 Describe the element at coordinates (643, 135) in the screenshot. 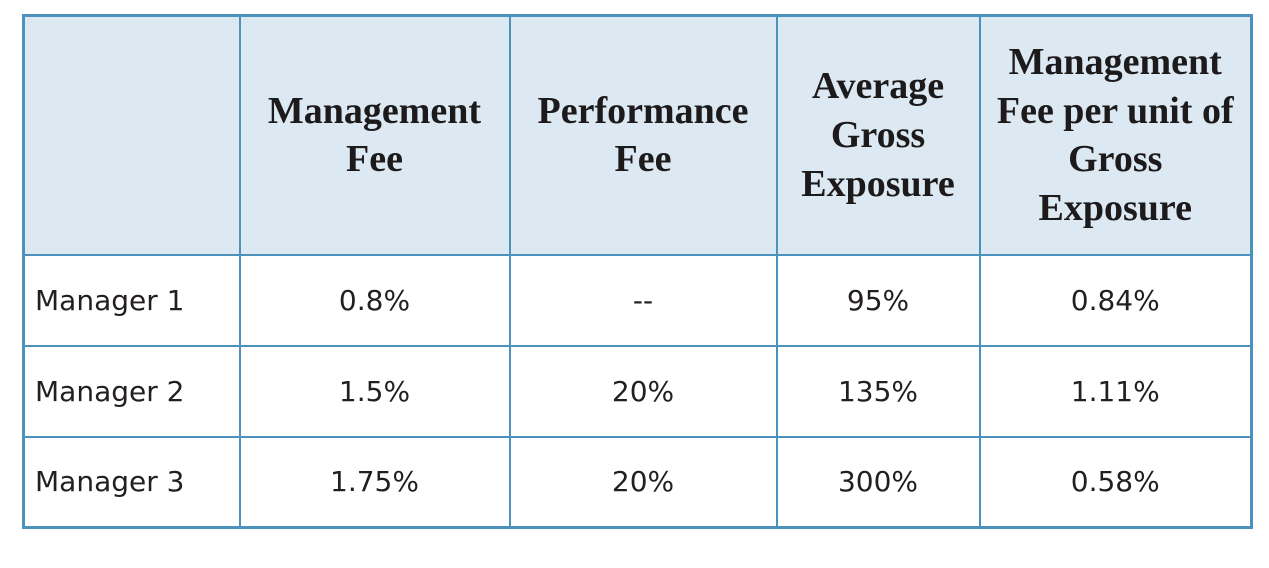

I see `column-header-performance-fee: Performance Fee` at that location.